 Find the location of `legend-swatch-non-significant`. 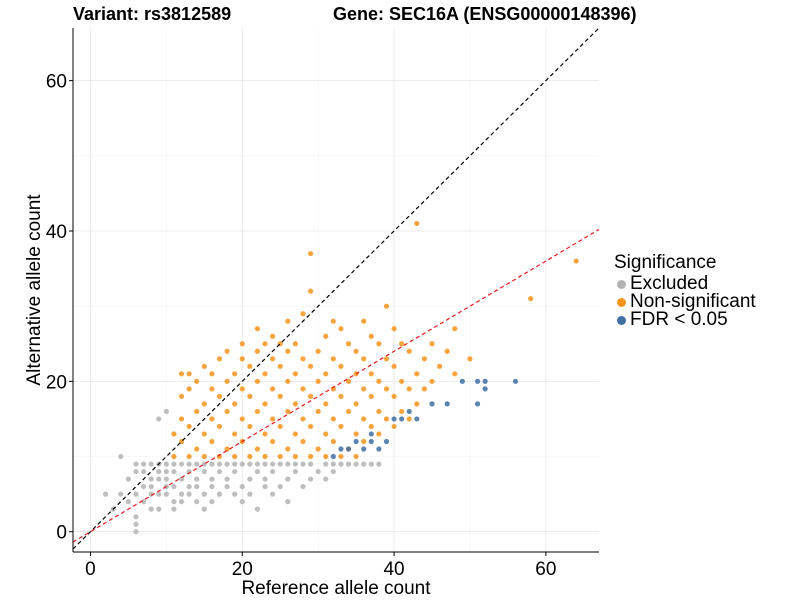

legend-swatch-non-significant is located at coordinates (621, 302).